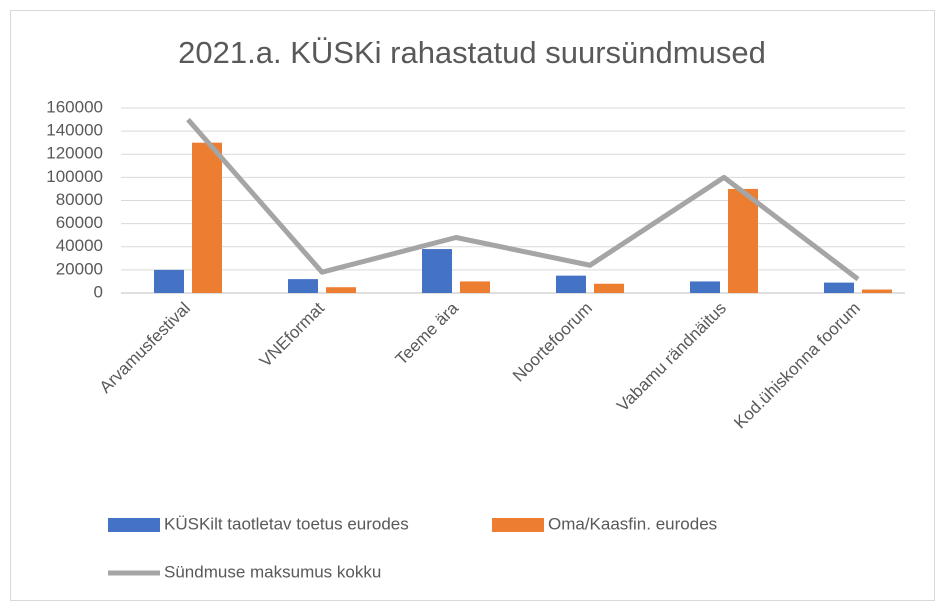 The height and width of the screenshot is (601, 945). I want to click on legend-label: KÜSKilt taotletav toetus eurodes, so click(286, 523).